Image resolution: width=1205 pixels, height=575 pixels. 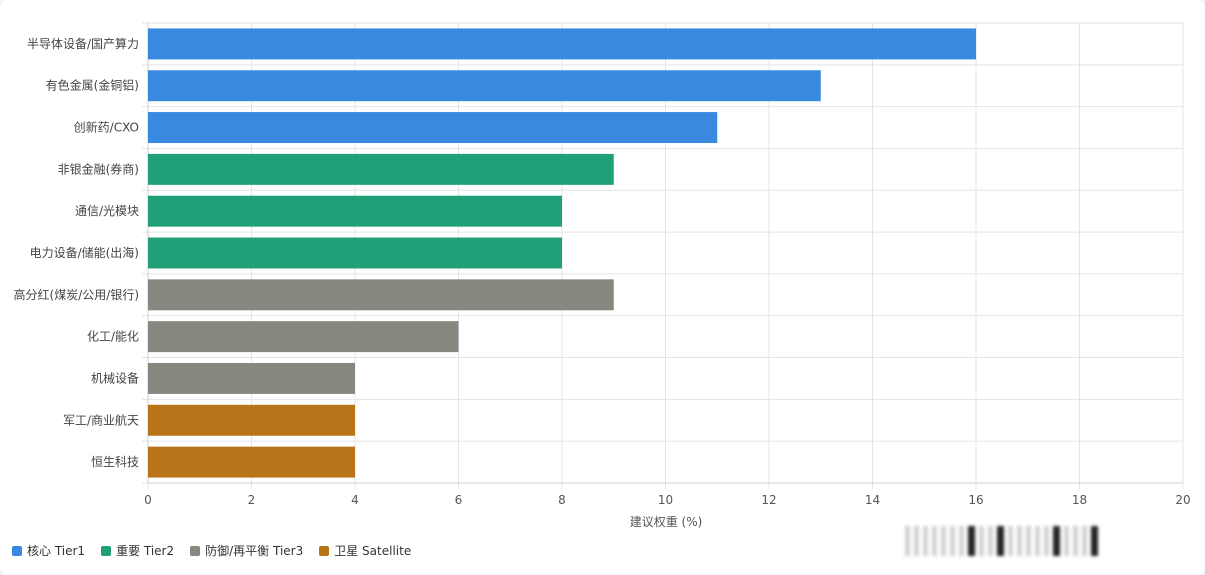 What do you see at coordinates (1079, 500) in the screenshot?
I see `x-tick-label: 18` at bounding box center [1079, 500].